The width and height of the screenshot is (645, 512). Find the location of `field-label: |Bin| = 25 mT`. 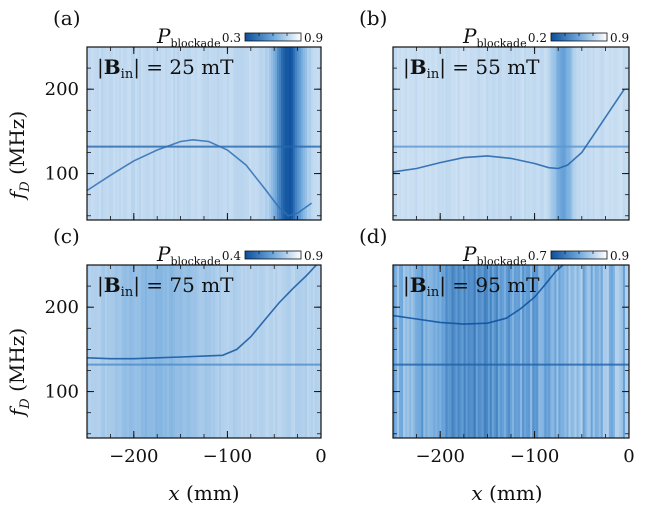

field-label: |Bin| = 25 mT is located at coordinates (165, 68).